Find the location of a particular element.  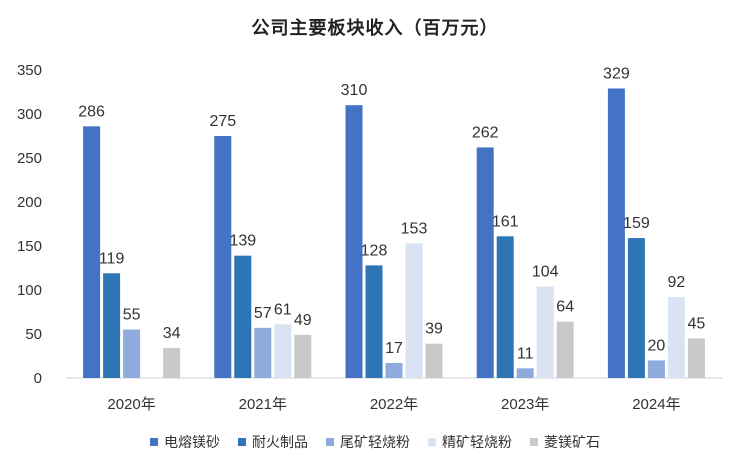

y-tick-label: 350 is located at coordinates (29, 70).